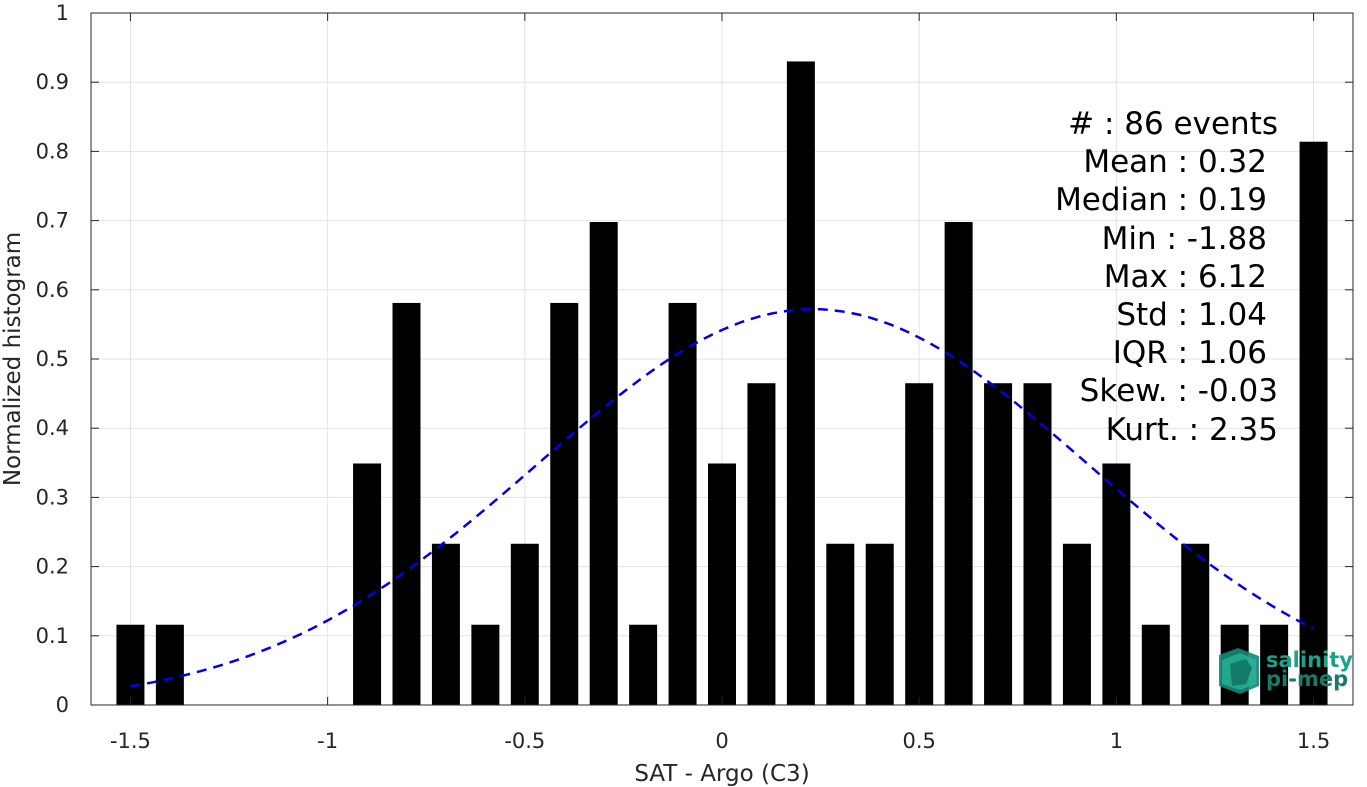 This screenshot has width=1367, height=787. Describe the element at coordinates (52, 290) in the screenshot. I see `y-tick-label: 0.6` at that location.